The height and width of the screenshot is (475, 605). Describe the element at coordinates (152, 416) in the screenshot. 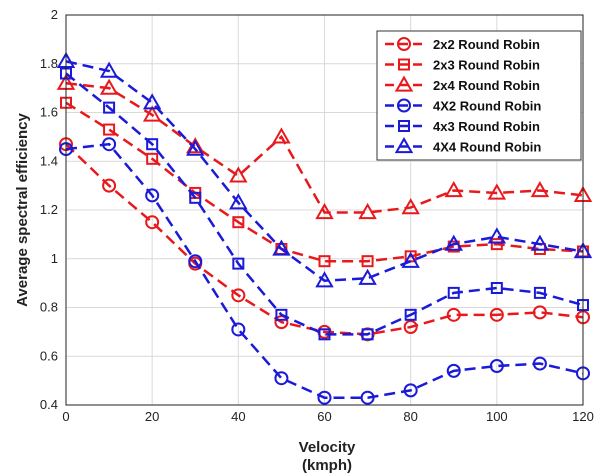

I see `x-tick-label: 20` at that location.